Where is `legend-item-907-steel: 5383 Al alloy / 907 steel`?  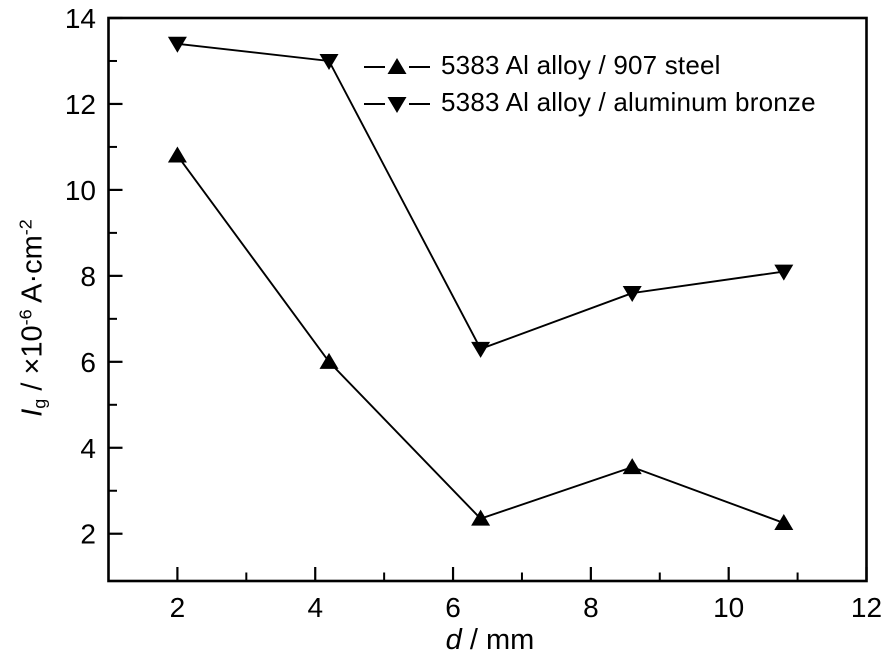 legend-item-907-steel: 5383 Al alloy / 907 steel is located at coordinates (589, 65).